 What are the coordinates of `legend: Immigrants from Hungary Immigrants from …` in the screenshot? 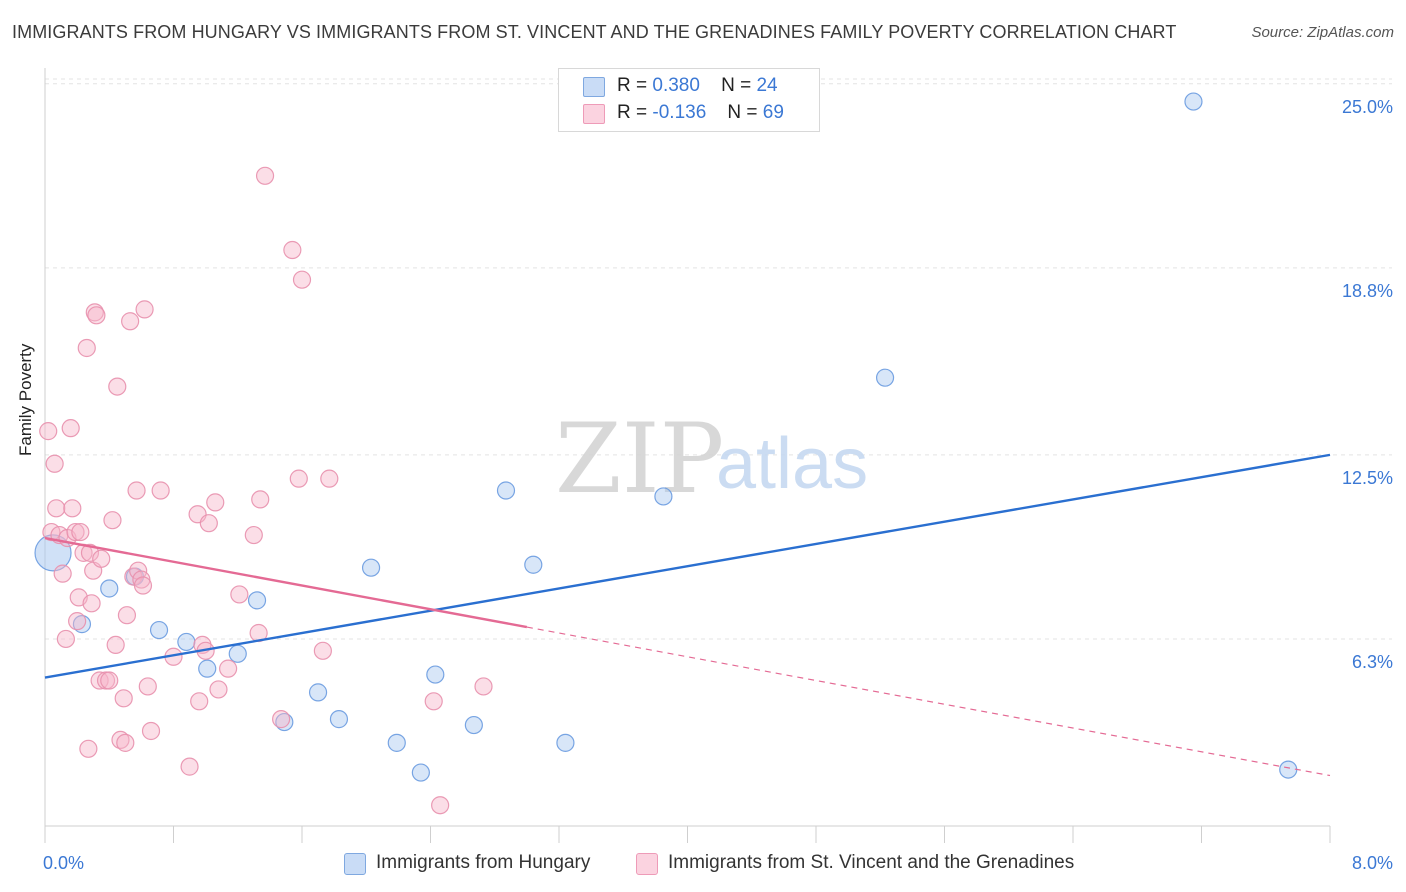 It's located at (703, 865).